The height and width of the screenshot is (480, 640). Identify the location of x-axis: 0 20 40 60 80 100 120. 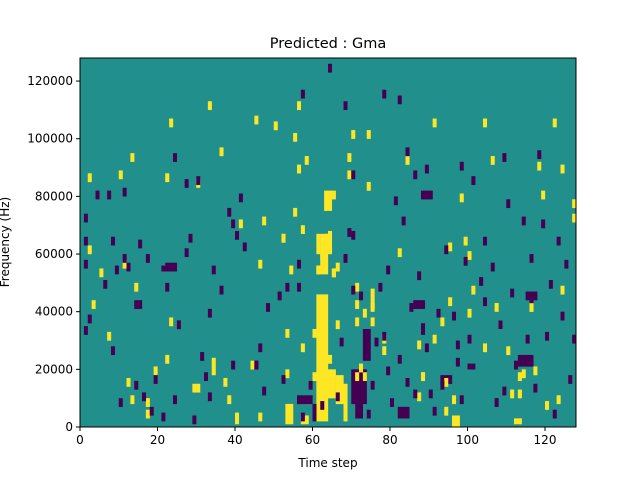
(316, 437).